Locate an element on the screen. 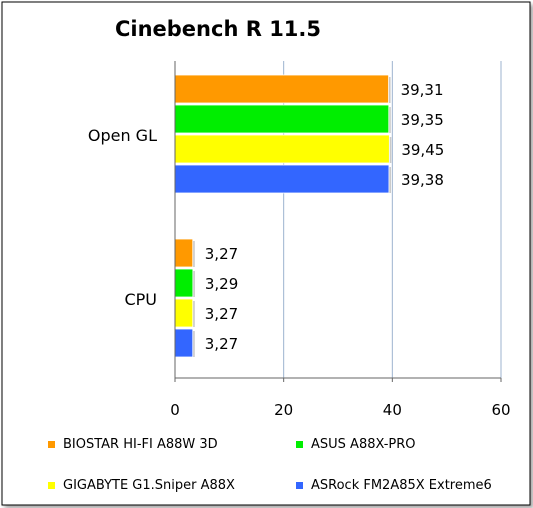 The height and width of the screenshot is (508, 533). data-label: 3,29 is located at coordinates (221, 284).